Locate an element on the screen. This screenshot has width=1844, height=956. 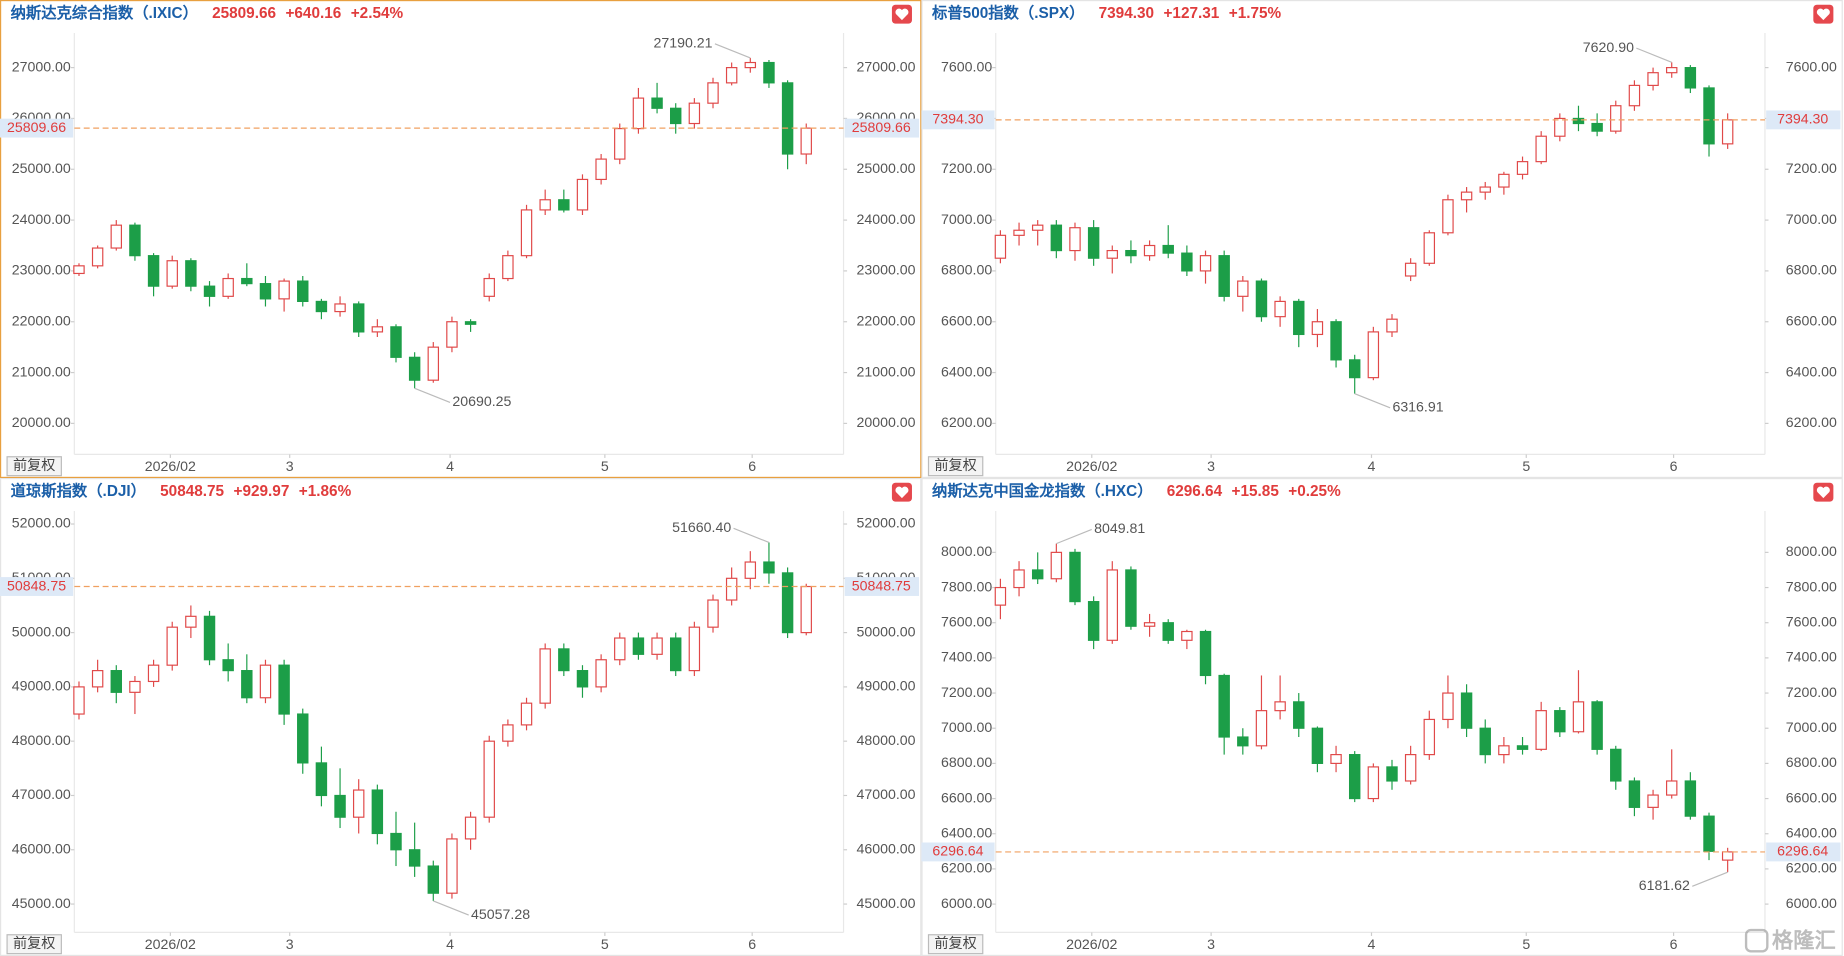
y-tick-label: 48000.00 is located at coordinates (885, 741).